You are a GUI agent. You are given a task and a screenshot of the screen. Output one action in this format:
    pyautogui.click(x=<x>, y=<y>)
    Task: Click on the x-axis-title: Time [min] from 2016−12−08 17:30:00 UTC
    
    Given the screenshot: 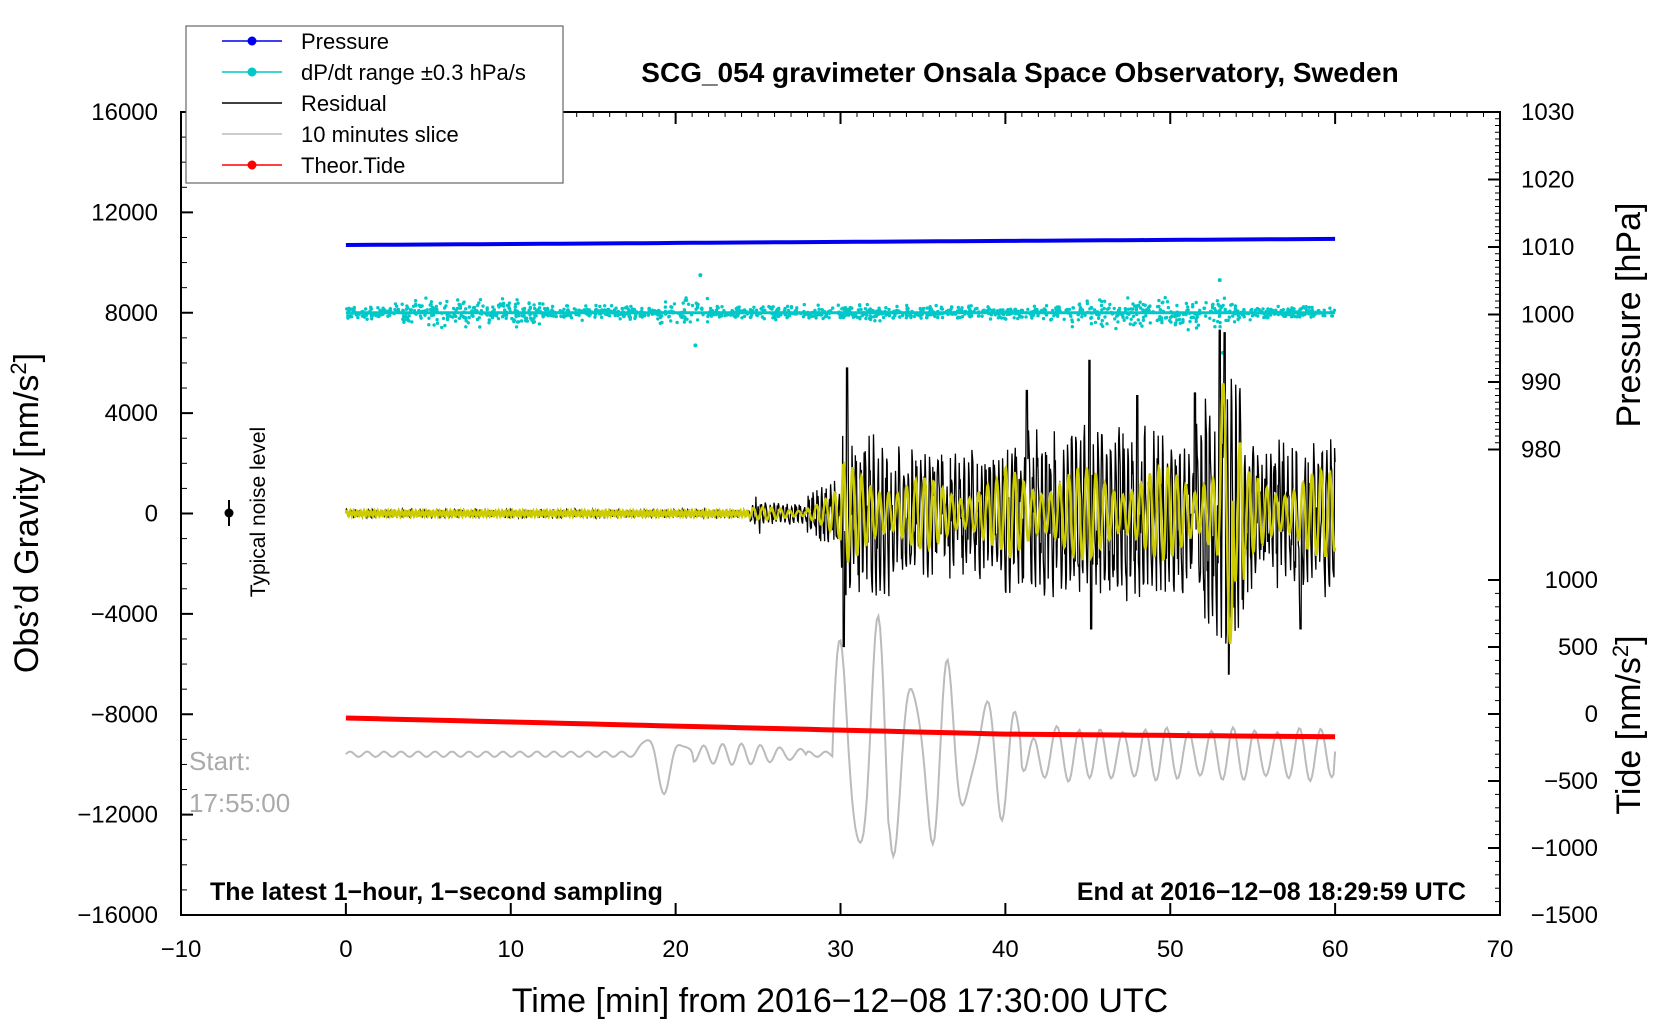 What is the action you would take?
    pyautogui.click(x=840, y=1001)
    